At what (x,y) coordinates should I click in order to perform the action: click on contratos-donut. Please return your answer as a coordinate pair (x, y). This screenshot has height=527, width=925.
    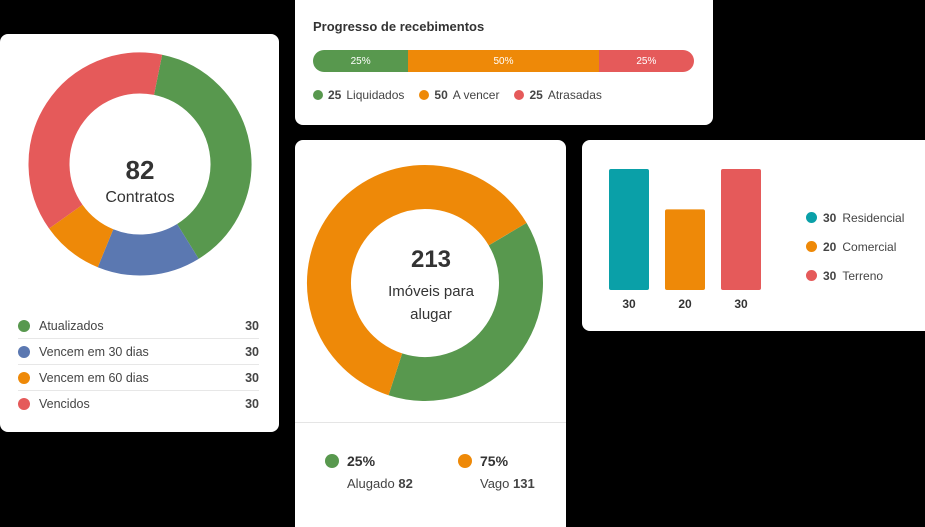
    Looking at the image, I should click on (140, 164).